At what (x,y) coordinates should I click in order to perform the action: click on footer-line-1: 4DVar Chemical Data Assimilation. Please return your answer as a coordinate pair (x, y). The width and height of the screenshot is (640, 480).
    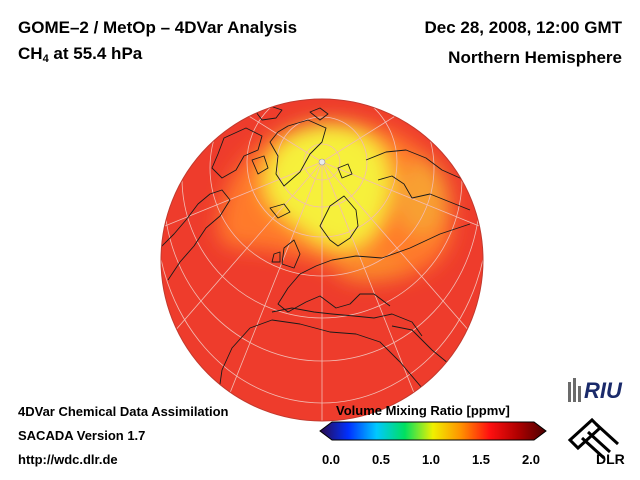
    Looking at the image, I should click on (123, 411).